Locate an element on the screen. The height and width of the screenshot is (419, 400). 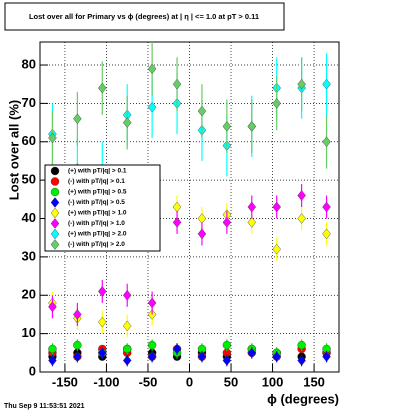
legend-label: (+) with pT/|q| > 0.1 is located at coordinates (97, 171).